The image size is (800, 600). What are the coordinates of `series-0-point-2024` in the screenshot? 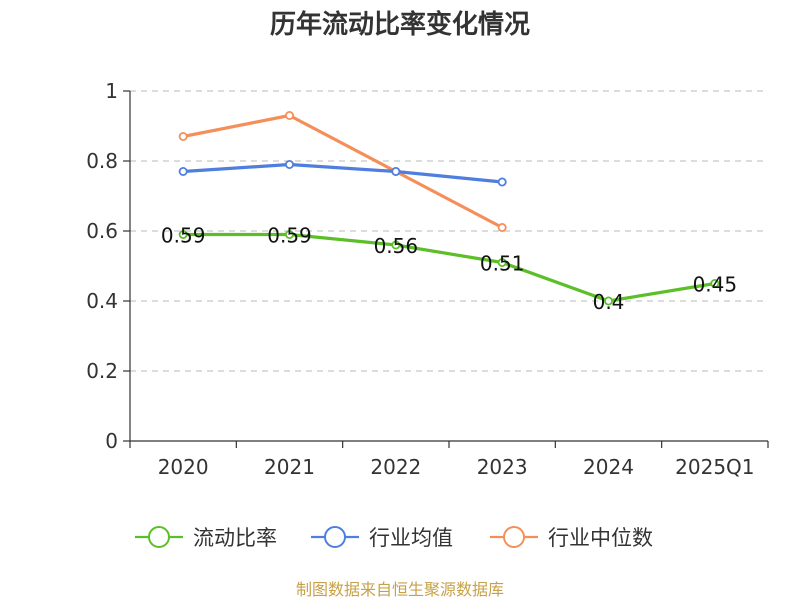 It's located at (609, 301).